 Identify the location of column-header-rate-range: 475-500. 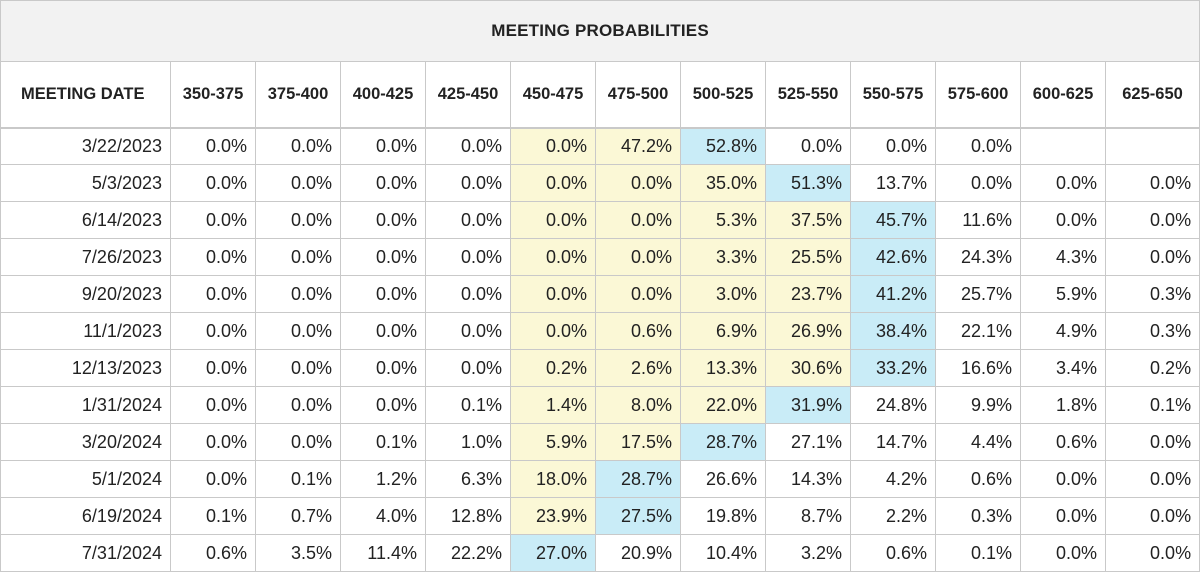
(638, 95).